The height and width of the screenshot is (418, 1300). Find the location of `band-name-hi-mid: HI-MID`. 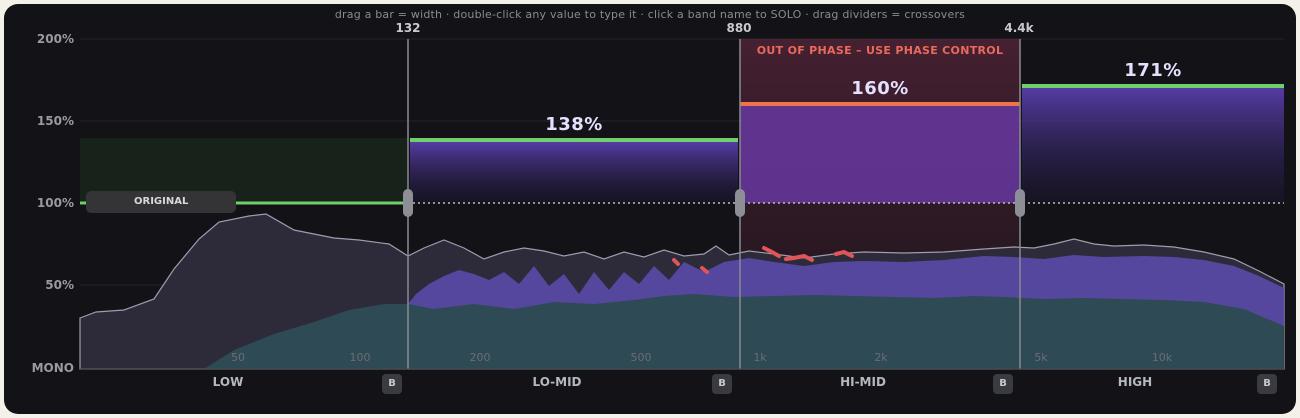

band-name-hi-mid: HI-MID is located at coordinates (863, 382).